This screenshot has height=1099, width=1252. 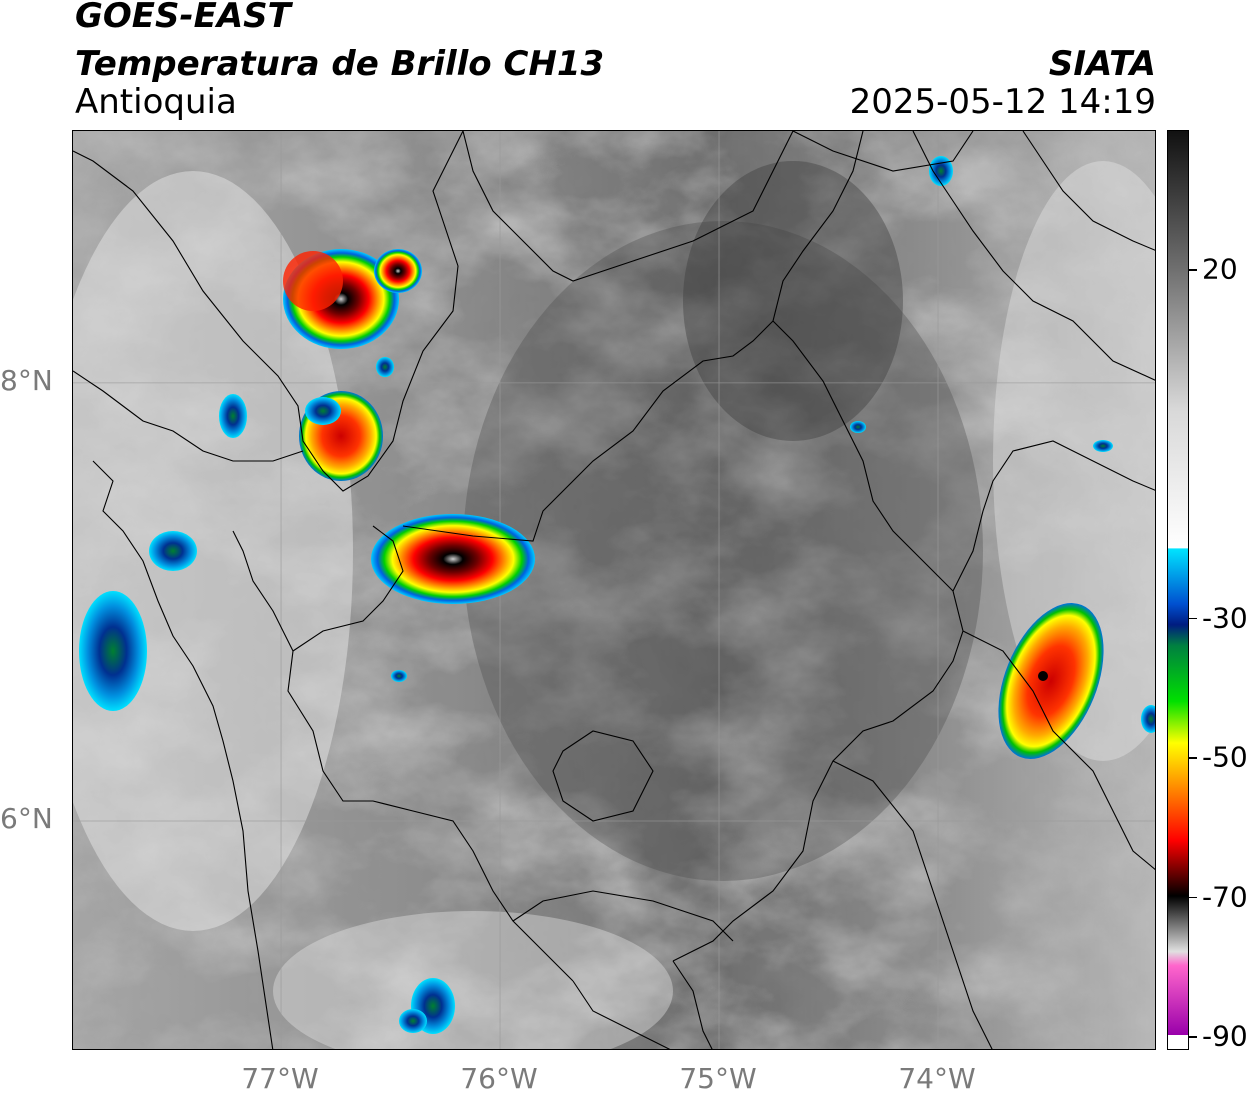 I want to click on boundary-choco-inner, so click(x=263, y=591).